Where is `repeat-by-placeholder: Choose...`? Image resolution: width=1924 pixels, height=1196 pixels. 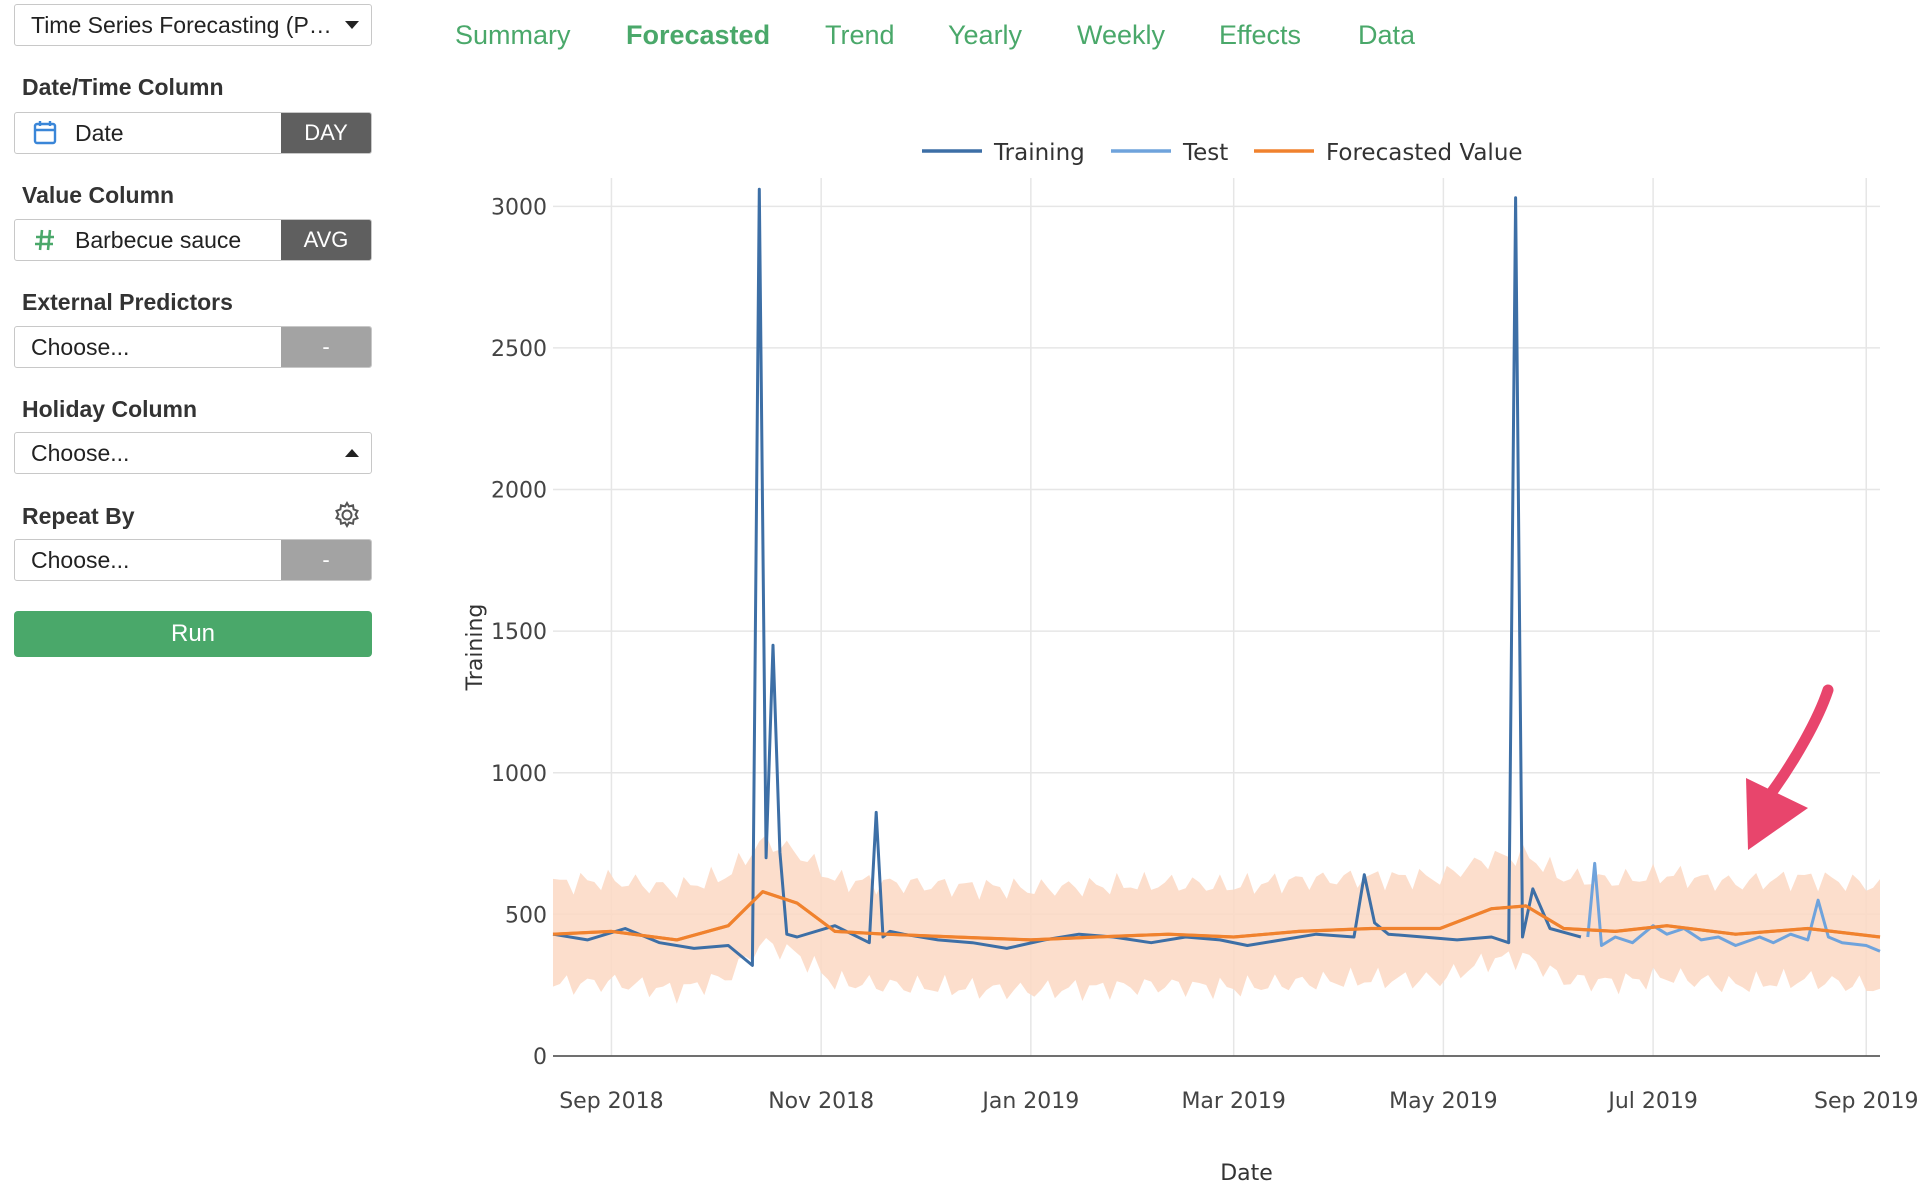 repeat-by-placeholder: Choose... is located at coordinates (80, 560).